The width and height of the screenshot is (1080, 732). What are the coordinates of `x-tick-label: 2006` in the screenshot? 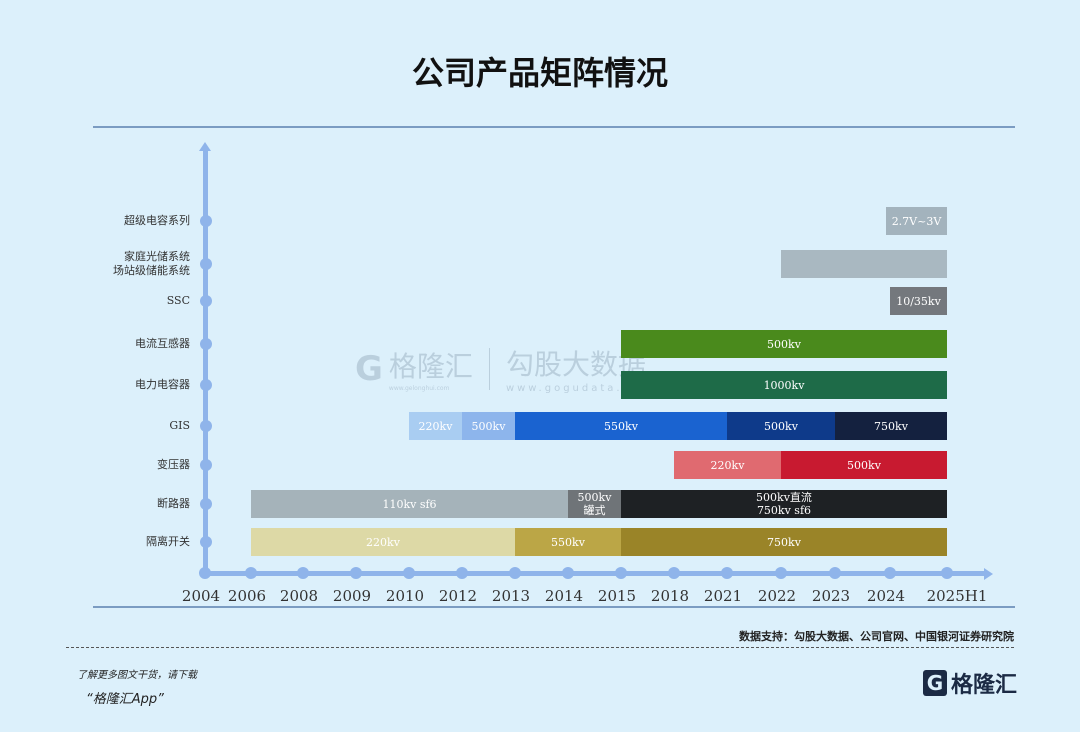 It's located at (247, 596).